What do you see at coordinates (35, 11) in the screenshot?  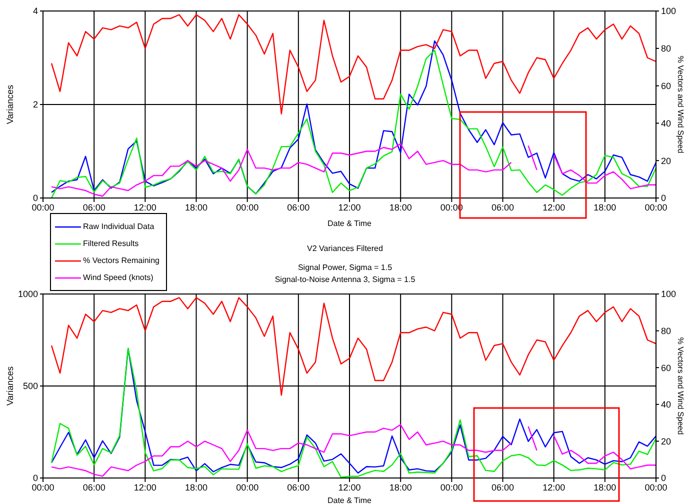 I see `y-tick-label: 4` at bounding box center [35, 11].